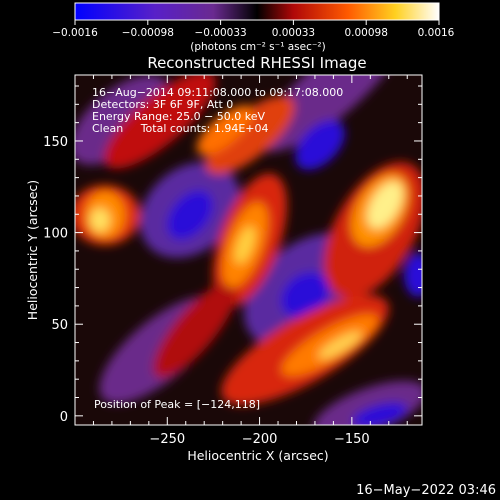 The image size is (500, 500). I want to click on colorbar-tick-label-1: −0.00098, so click(148, 33).